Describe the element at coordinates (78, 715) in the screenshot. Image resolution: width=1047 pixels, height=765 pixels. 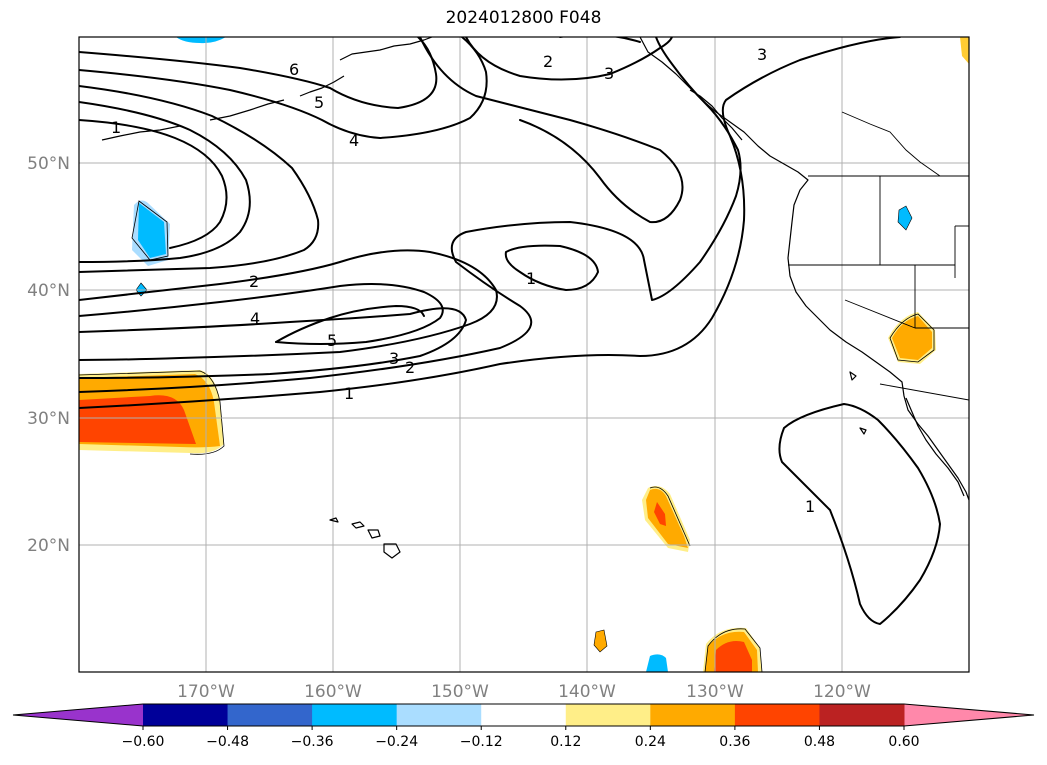
I see `colorbar-extend-low` at that location.